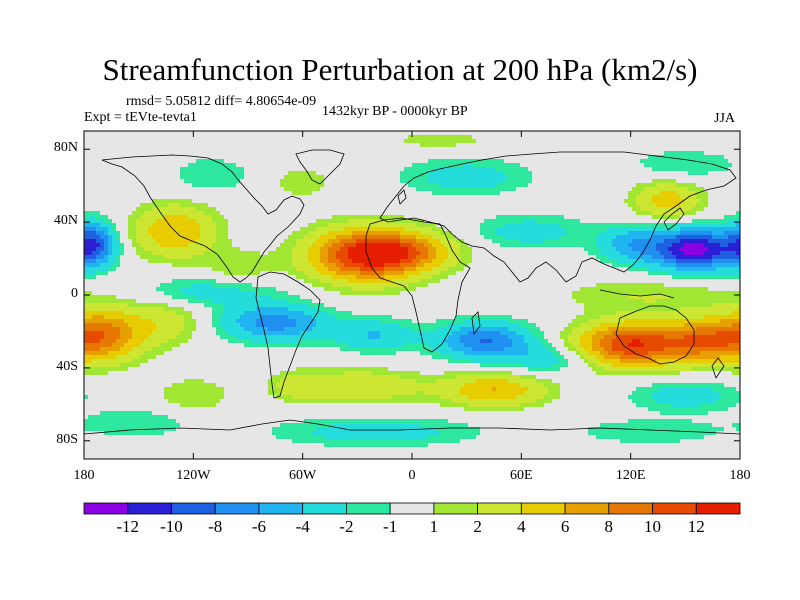 The image size is (800, 600). What do you see at coordinates (434, 526) in the screenshot?
I see `colorbar-label: 1` at bounding box center [434, 526].